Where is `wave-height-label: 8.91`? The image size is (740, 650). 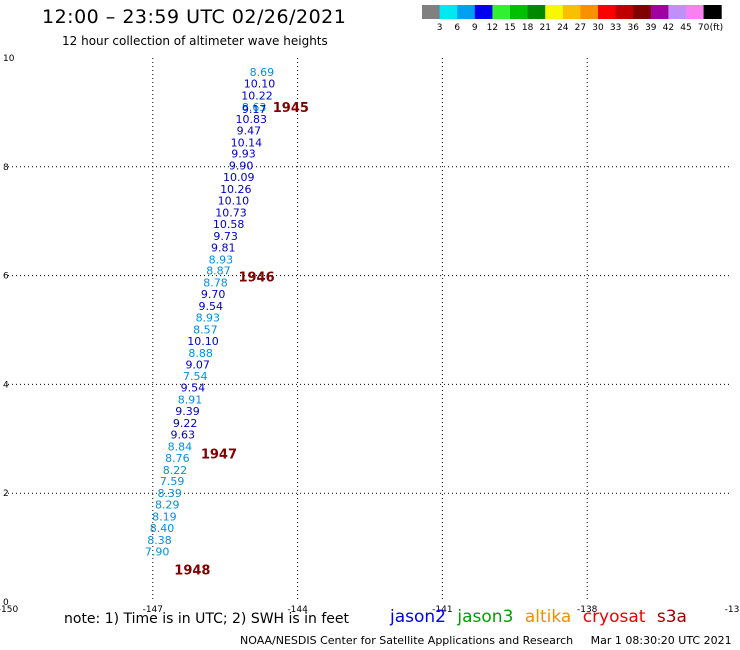 wave-height-label: 8.91 is located at coordinates (190, 400).